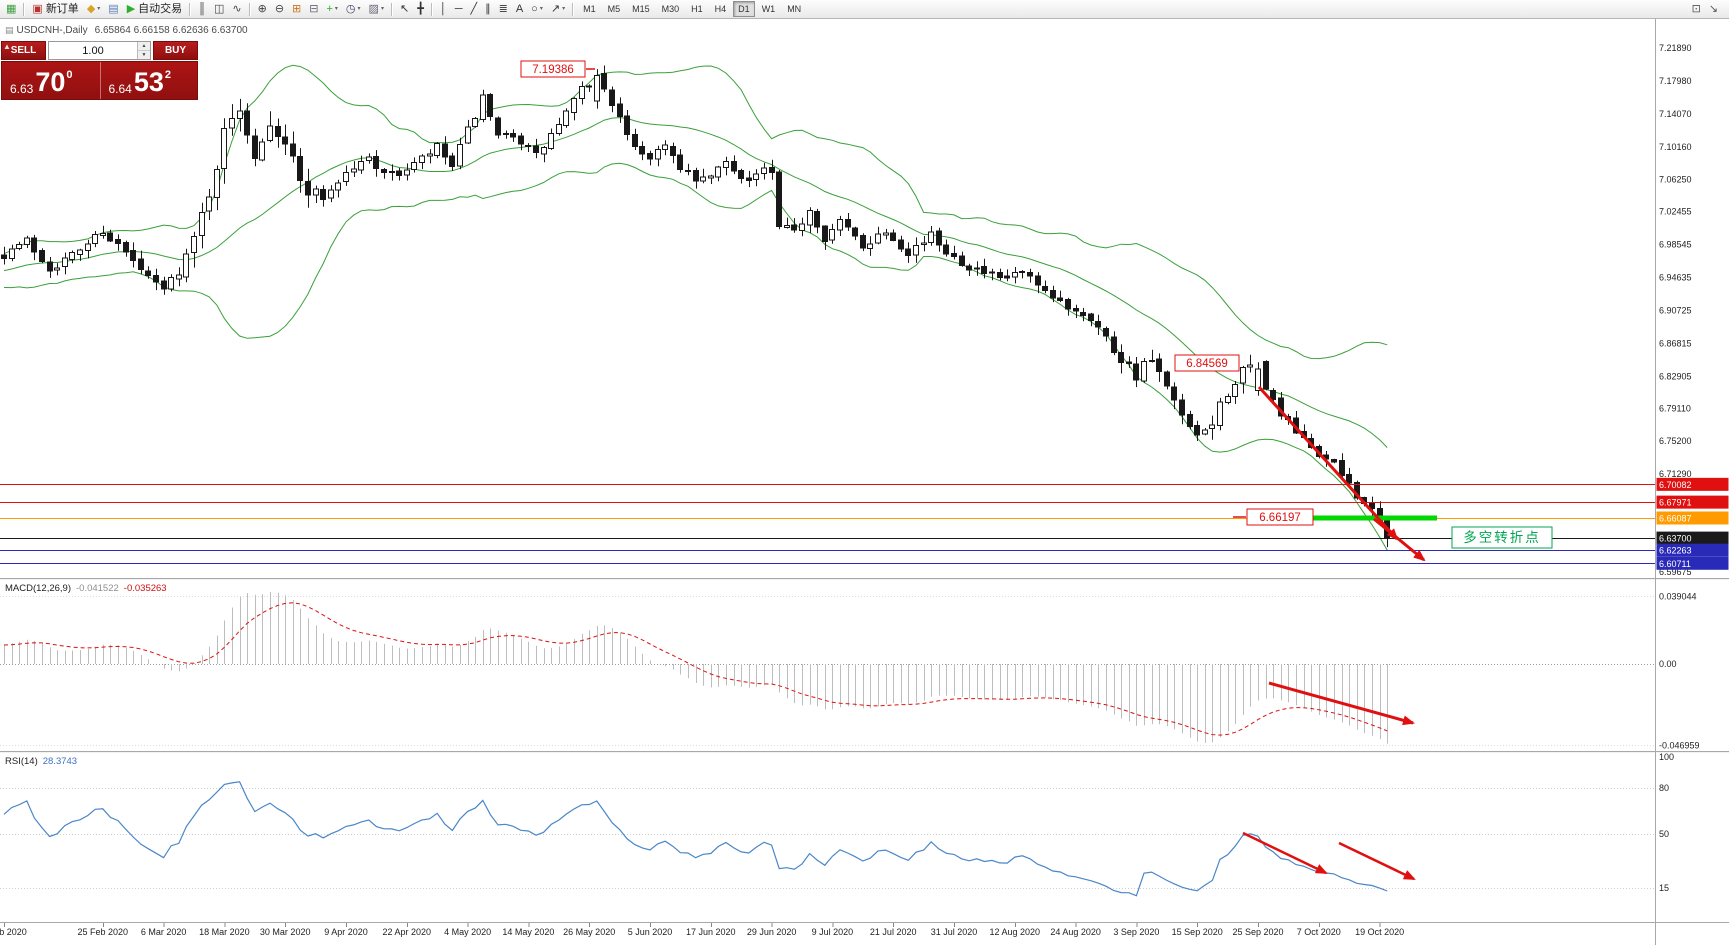  I want to click on macd-label: MACD(12,26,9), so click(38, 588).